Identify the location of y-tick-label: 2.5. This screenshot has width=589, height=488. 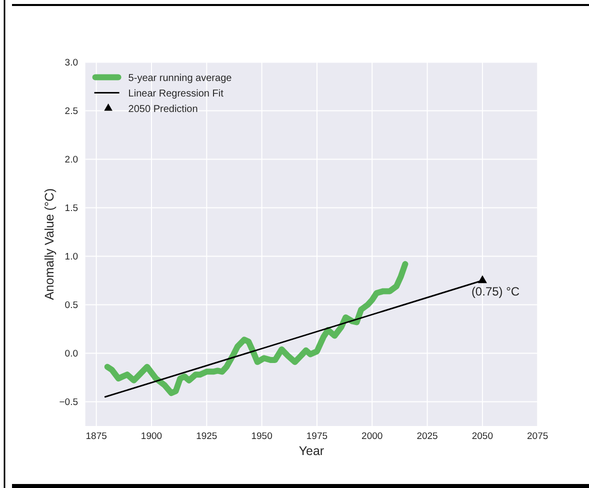
(71, 112).